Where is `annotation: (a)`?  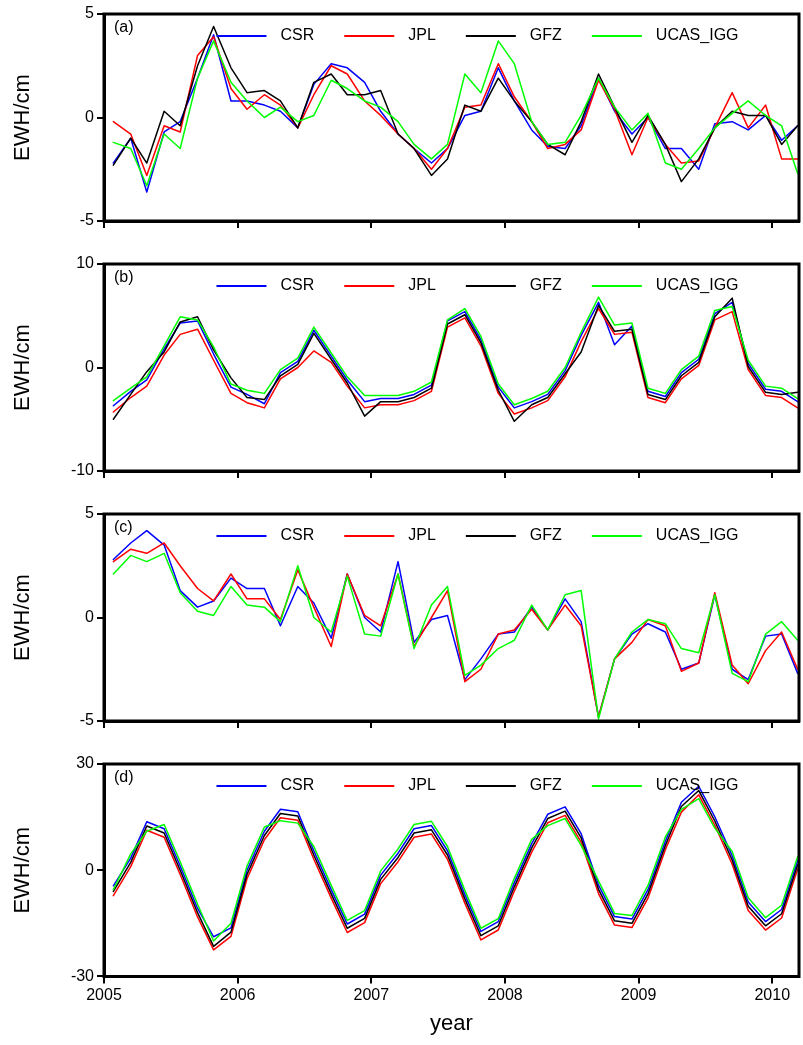 annotation: (a) is located at coordinates (124, 27).